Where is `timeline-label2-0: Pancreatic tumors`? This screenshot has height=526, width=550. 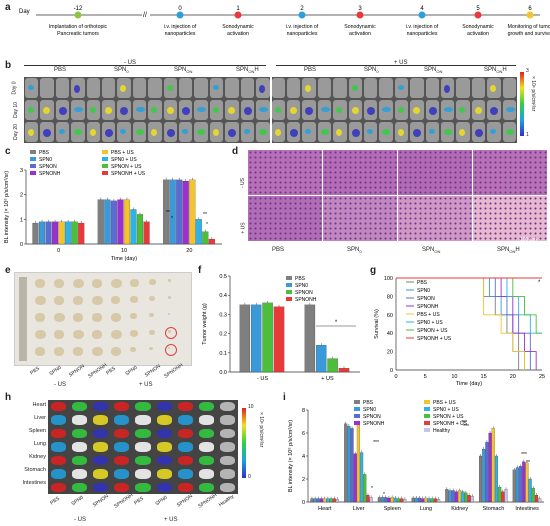
timeline-label2-0: Pancreatic tumors is located at coordinates (78, 34).